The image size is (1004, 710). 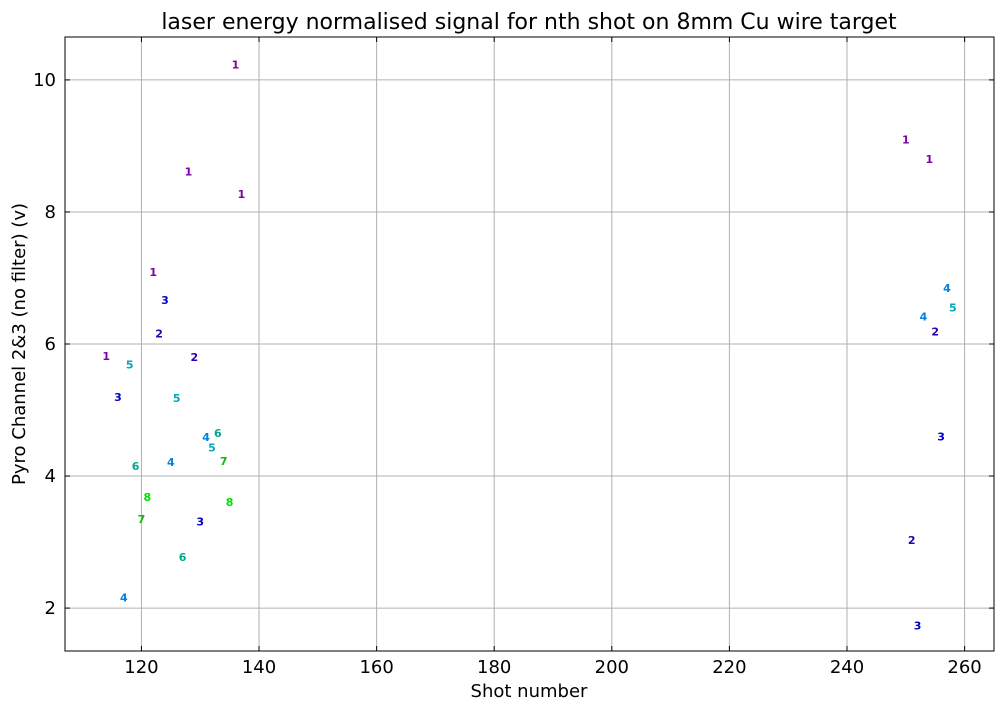 What do you see at coordinates (50, 476) in the screenshot?
I see `y-tick-label: 4` at bounding box center [50, 476].